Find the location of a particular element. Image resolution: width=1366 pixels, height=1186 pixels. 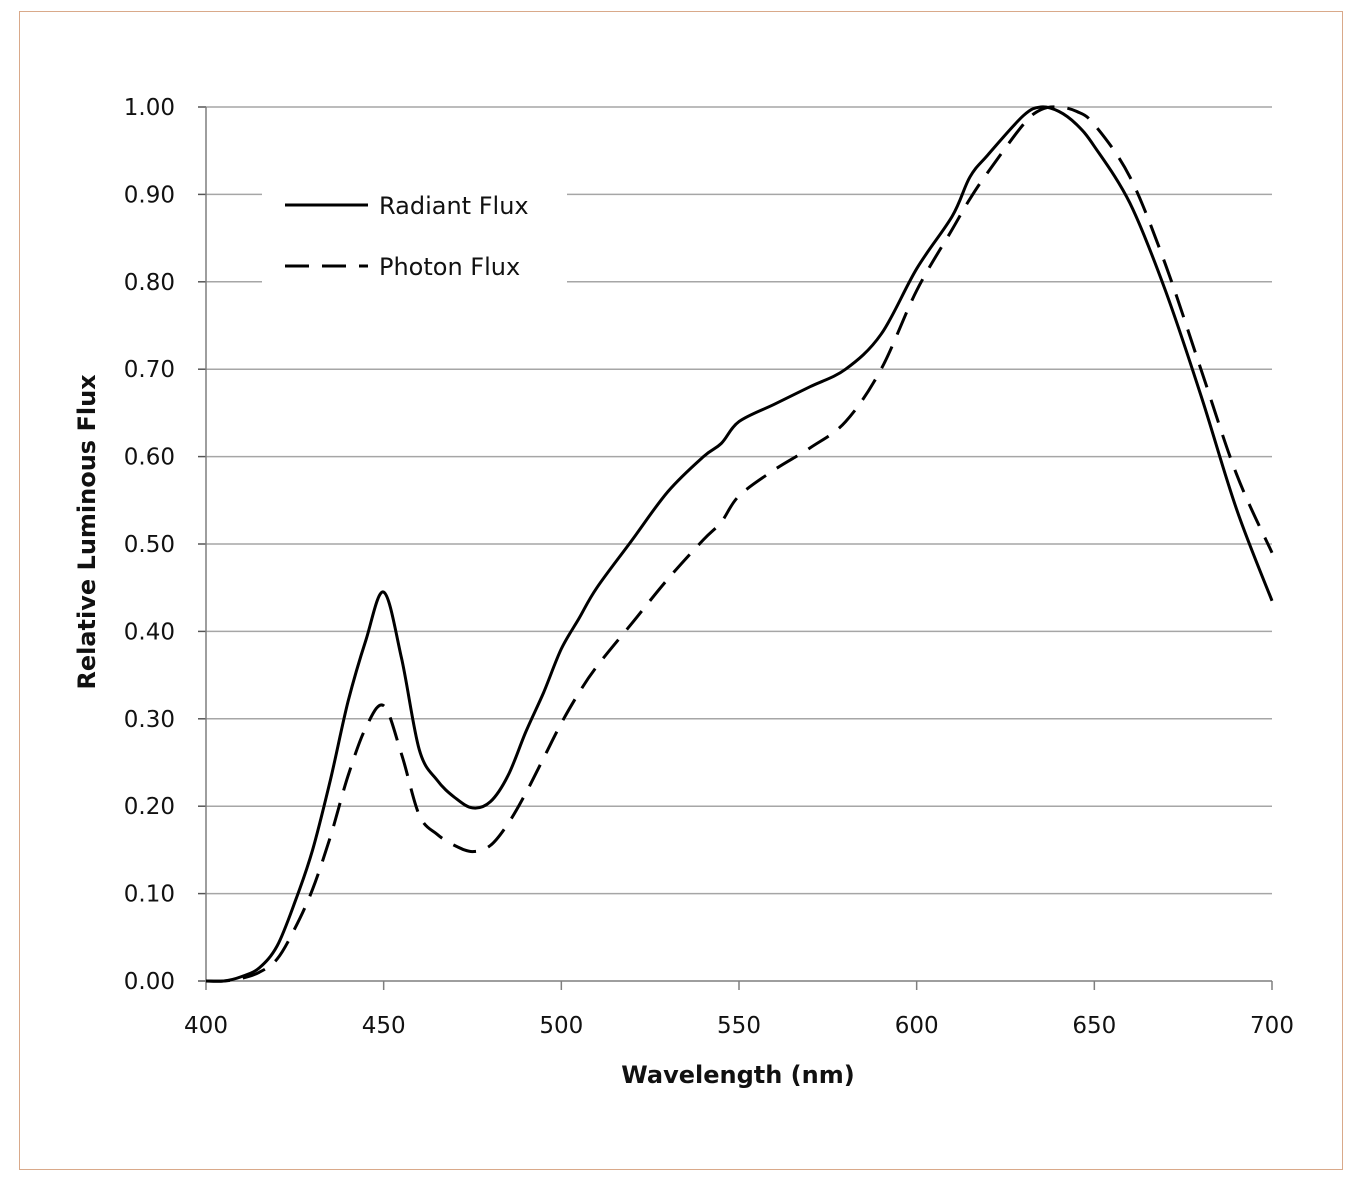

x-tick-label-0: 400 is located at coordinates (206, 1026).